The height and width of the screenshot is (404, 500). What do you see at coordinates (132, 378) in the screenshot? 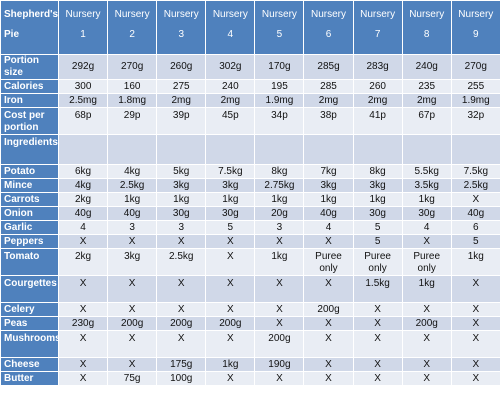
I see `table-cell: 75g` at bounding box center [132, 378].